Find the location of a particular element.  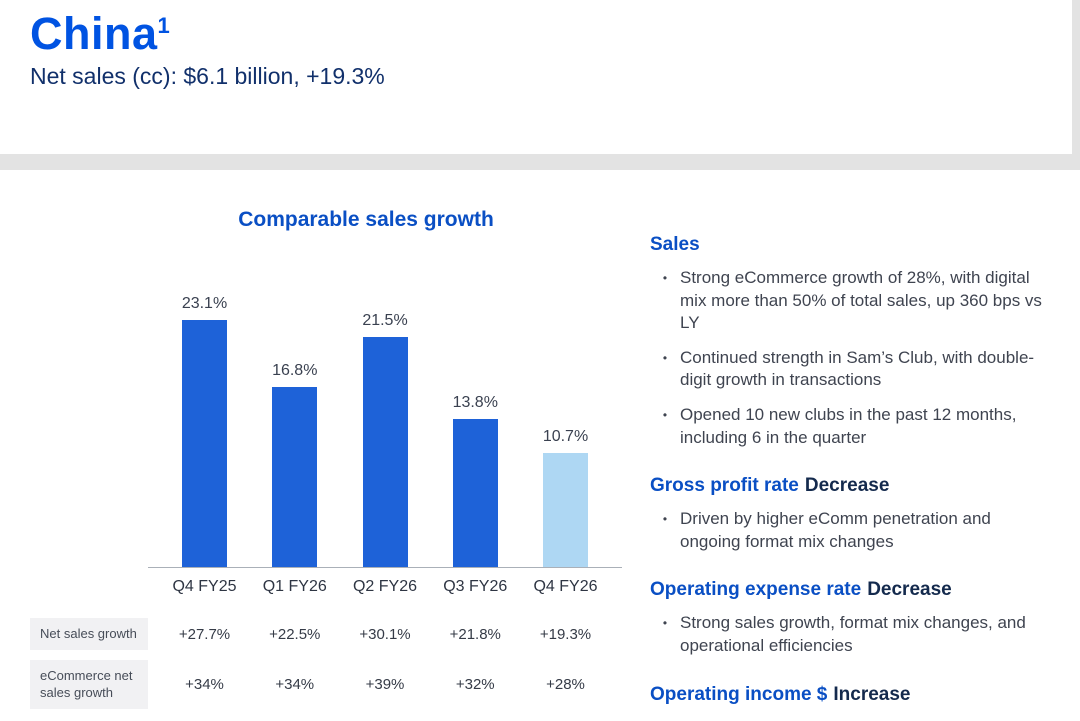

chart-gutter is located at coordinates (89, 412).